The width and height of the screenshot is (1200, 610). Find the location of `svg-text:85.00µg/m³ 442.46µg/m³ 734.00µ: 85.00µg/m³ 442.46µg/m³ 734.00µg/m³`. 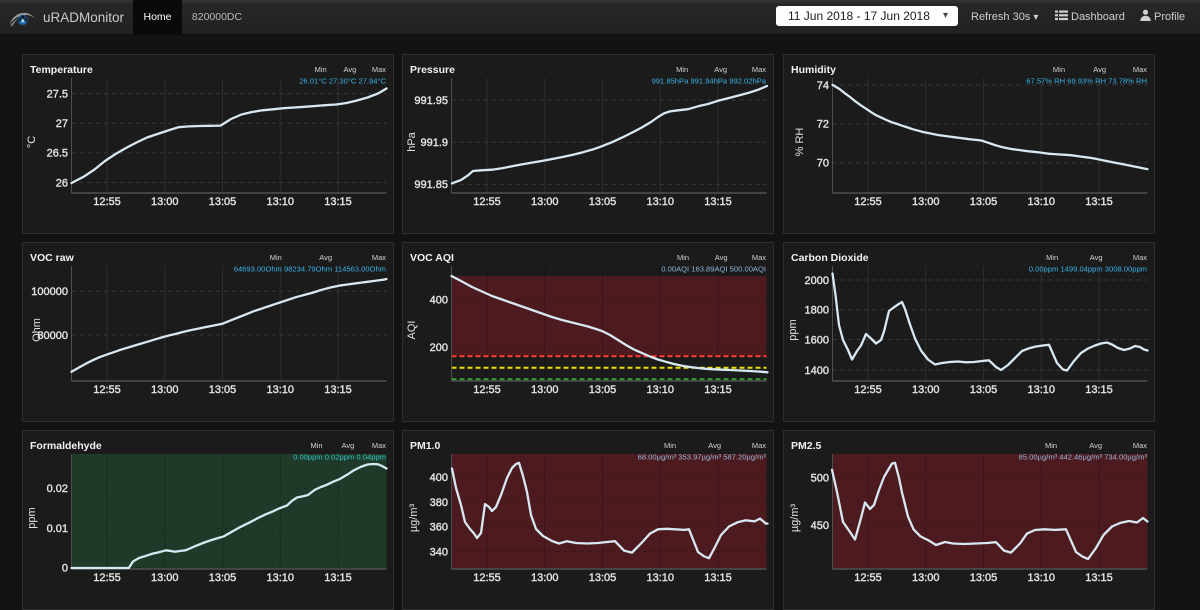

svg-text:85.00µg/m³ 442.46µg/m³ 734.00µ: 85.00µg/m³ 442.46µg/m³ 734.00µg/m³ is located at coordinates (1083, 457).